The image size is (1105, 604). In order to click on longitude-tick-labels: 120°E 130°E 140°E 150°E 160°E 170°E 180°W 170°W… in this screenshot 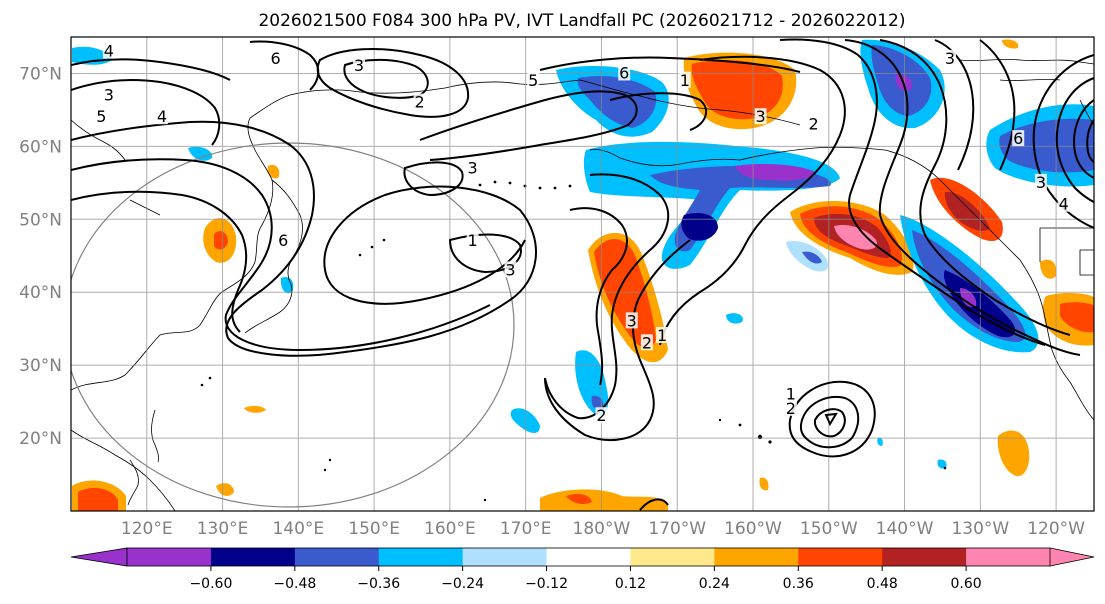, I will do `click(603, 529)`.